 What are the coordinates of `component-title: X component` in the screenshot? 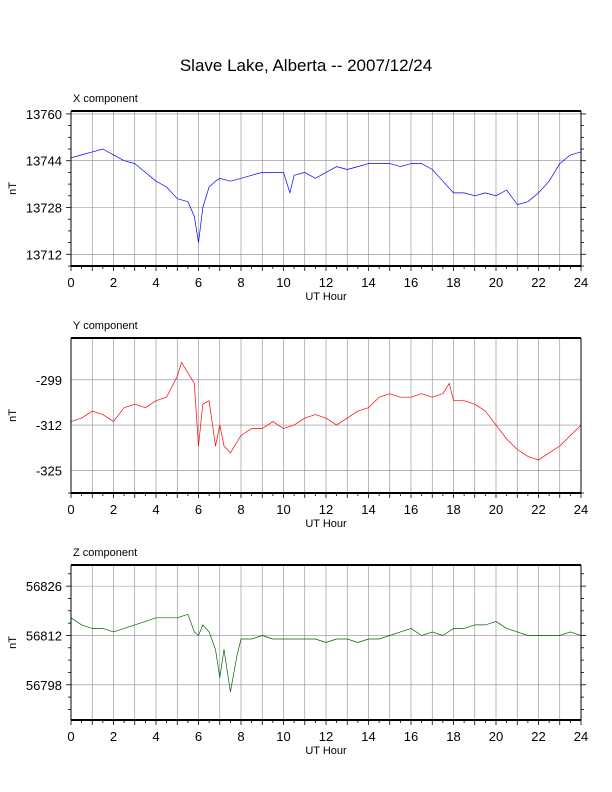 It's located at (105, 99).